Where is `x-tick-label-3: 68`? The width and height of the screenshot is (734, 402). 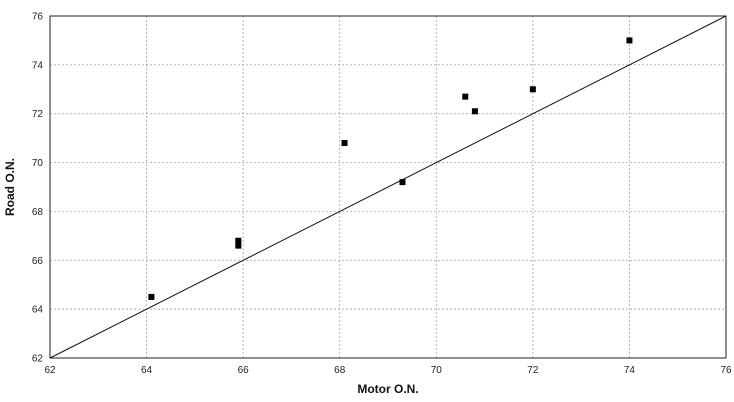
x-tick-label-3: 68 is located at coordinates (340, 370).